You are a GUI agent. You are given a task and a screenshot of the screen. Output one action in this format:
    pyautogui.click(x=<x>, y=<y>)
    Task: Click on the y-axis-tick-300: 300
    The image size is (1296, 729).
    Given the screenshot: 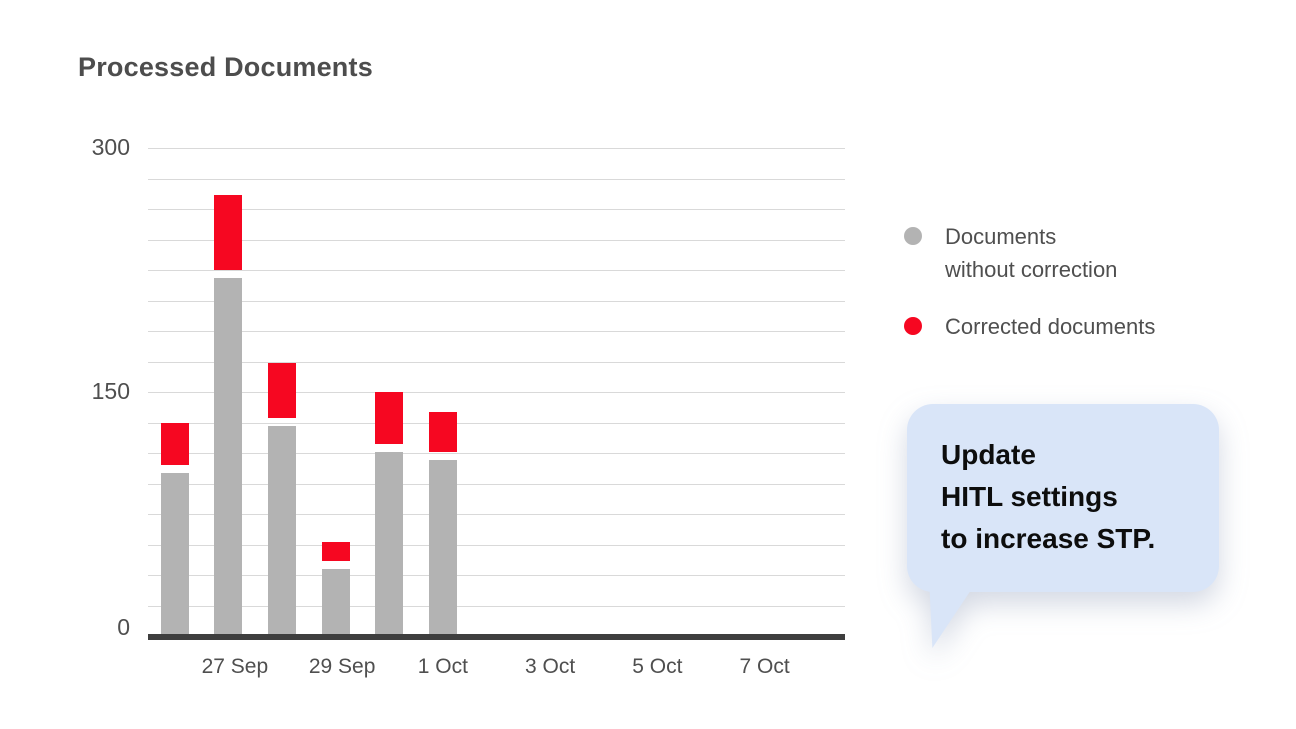 What is the action you would take?
    pyautogui.click(x=110, y=147)
    